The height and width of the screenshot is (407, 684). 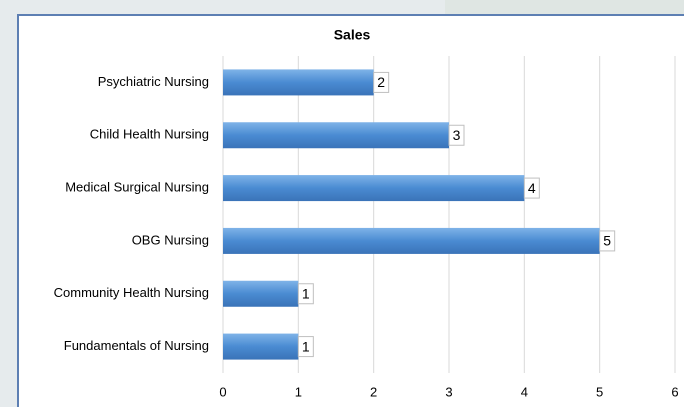 What do you see at coordinates (298, 391) in the screenshot?
I see `x-tick-label: 1` at bounding box center [298, 391].